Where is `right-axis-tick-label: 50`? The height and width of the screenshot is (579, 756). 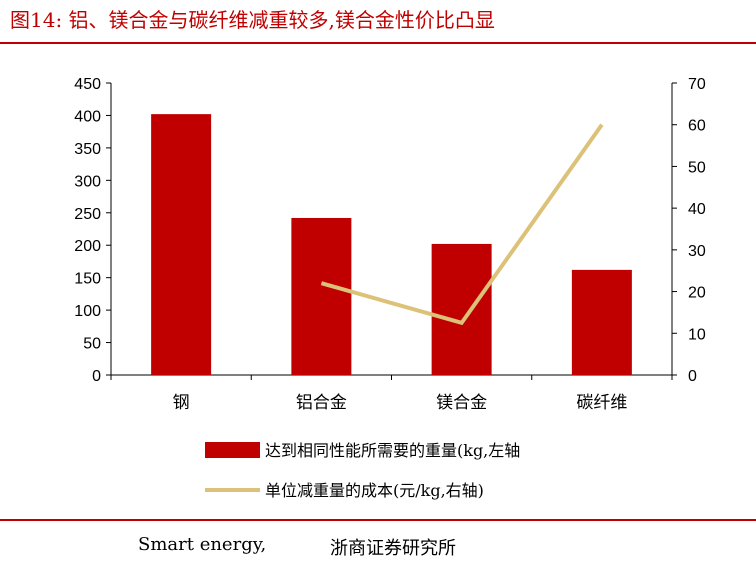 right-axis-tick-label: 50 is located at coordinates (697, 167).